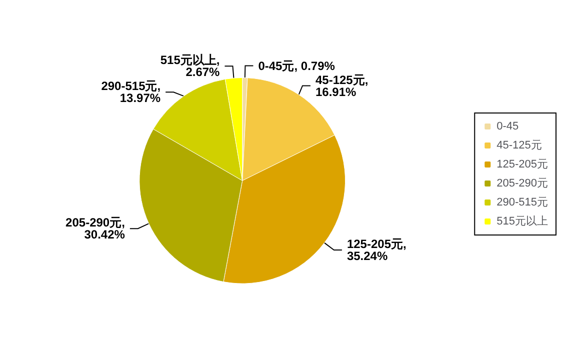  What do you see at coordinates (522, 221) in the screenshot?
I see `legend-label: 515元以上` at bounding box center [522, 221].